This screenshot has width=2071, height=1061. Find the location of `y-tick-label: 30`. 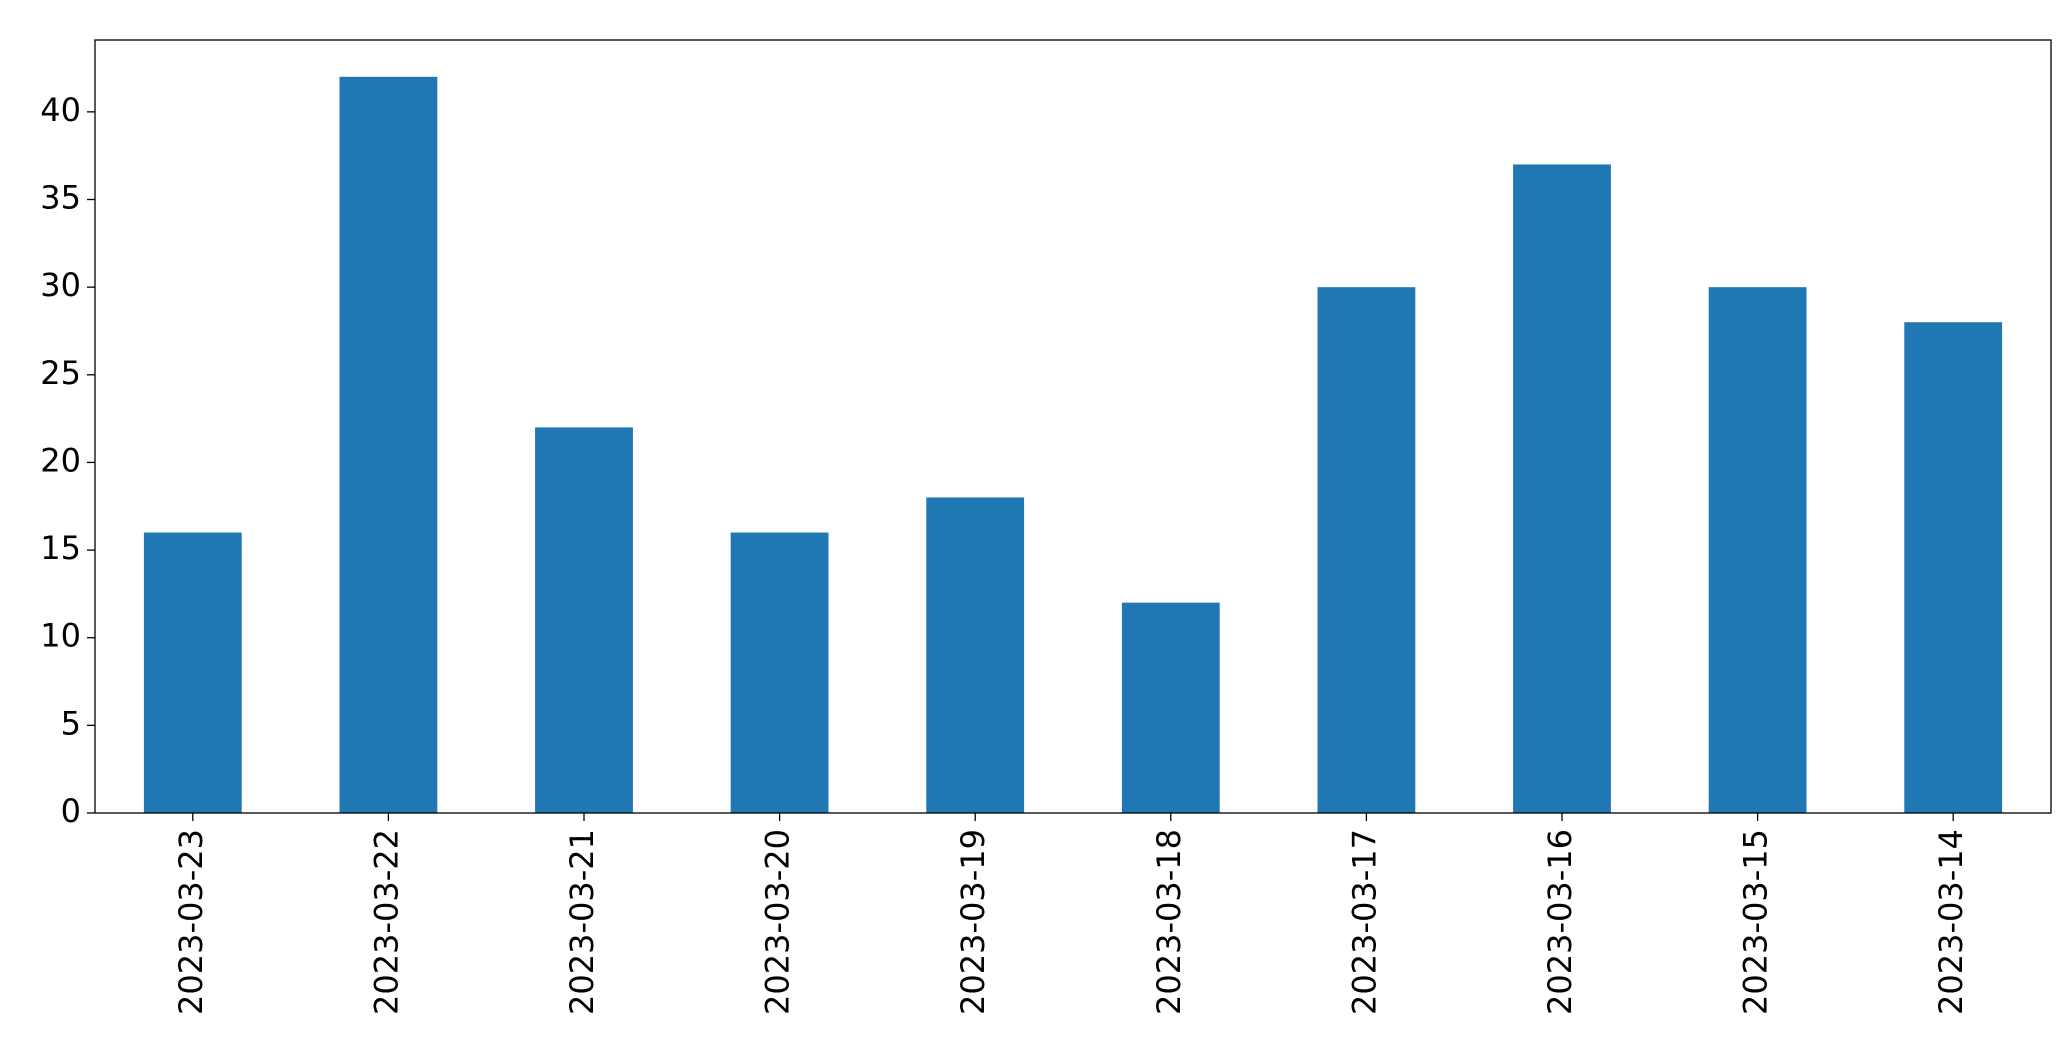

y-tick-label: 30 is located at coordinates (60, 285).